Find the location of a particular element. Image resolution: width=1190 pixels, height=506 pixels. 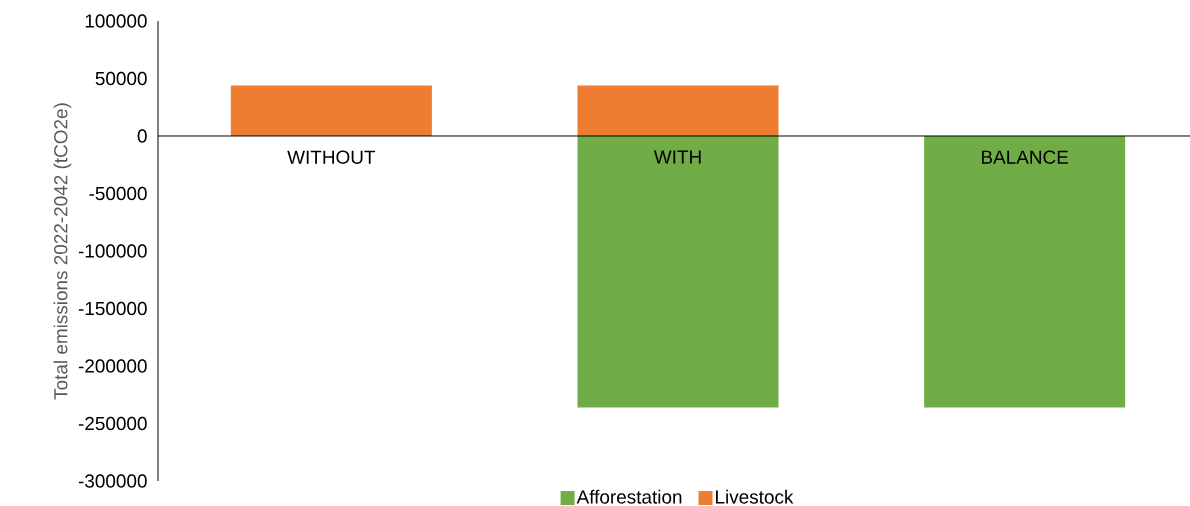

y-tick-label: -50000 is located at coordinates (118, 193).